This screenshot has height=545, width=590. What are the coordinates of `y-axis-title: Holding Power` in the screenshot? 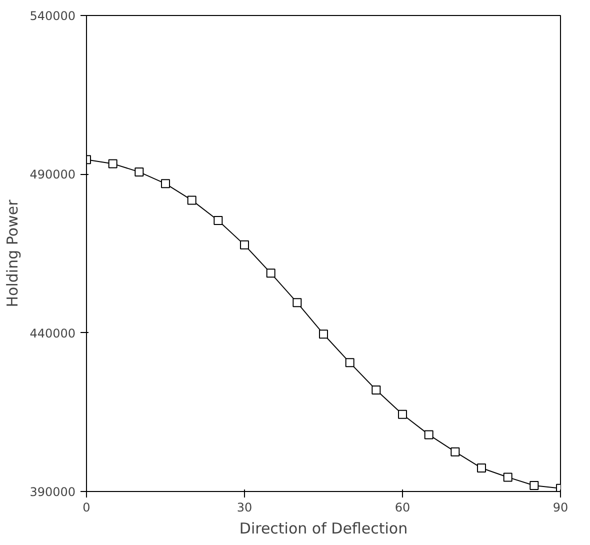 It's located at (13, 253).